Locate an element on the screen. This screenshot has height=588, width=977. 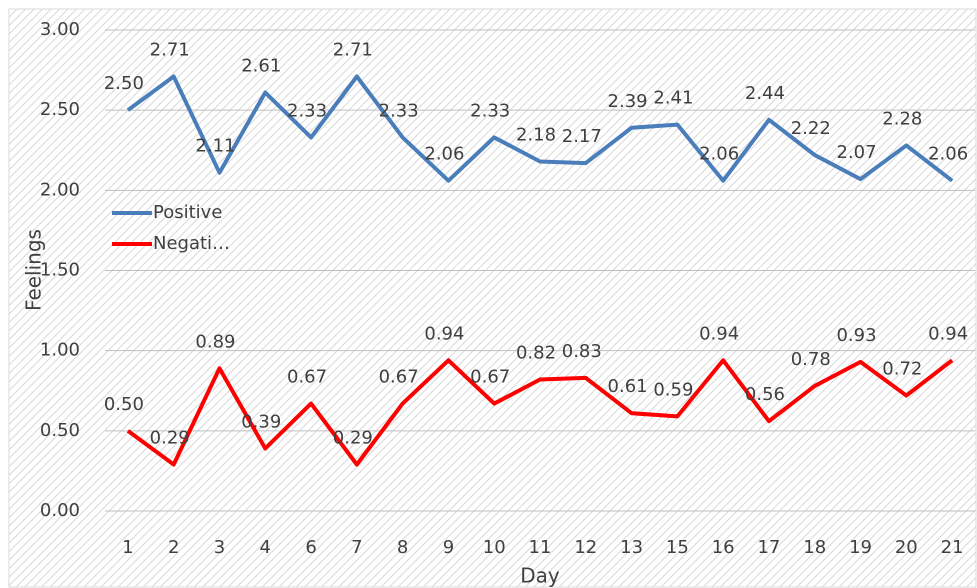
x-tick-label: 13 is located at coordinates (631, 547).